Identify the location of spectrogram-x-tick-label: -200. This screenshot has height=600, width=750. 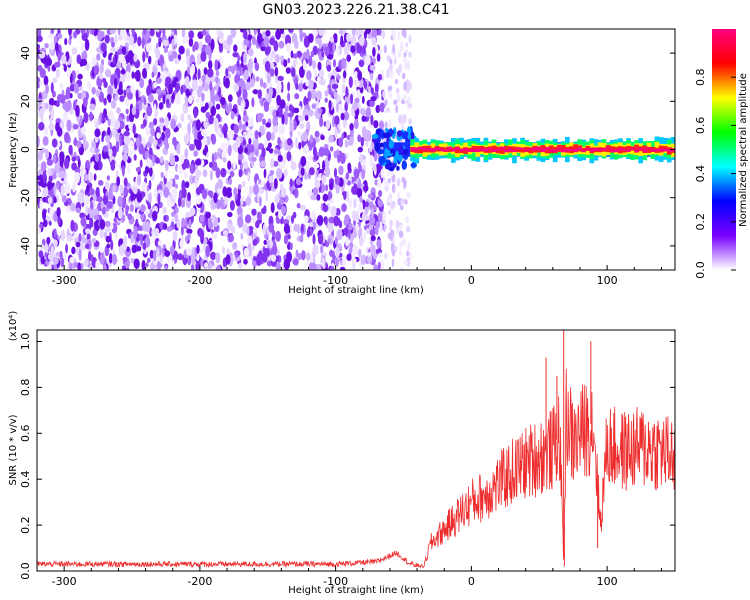
(199, 280).